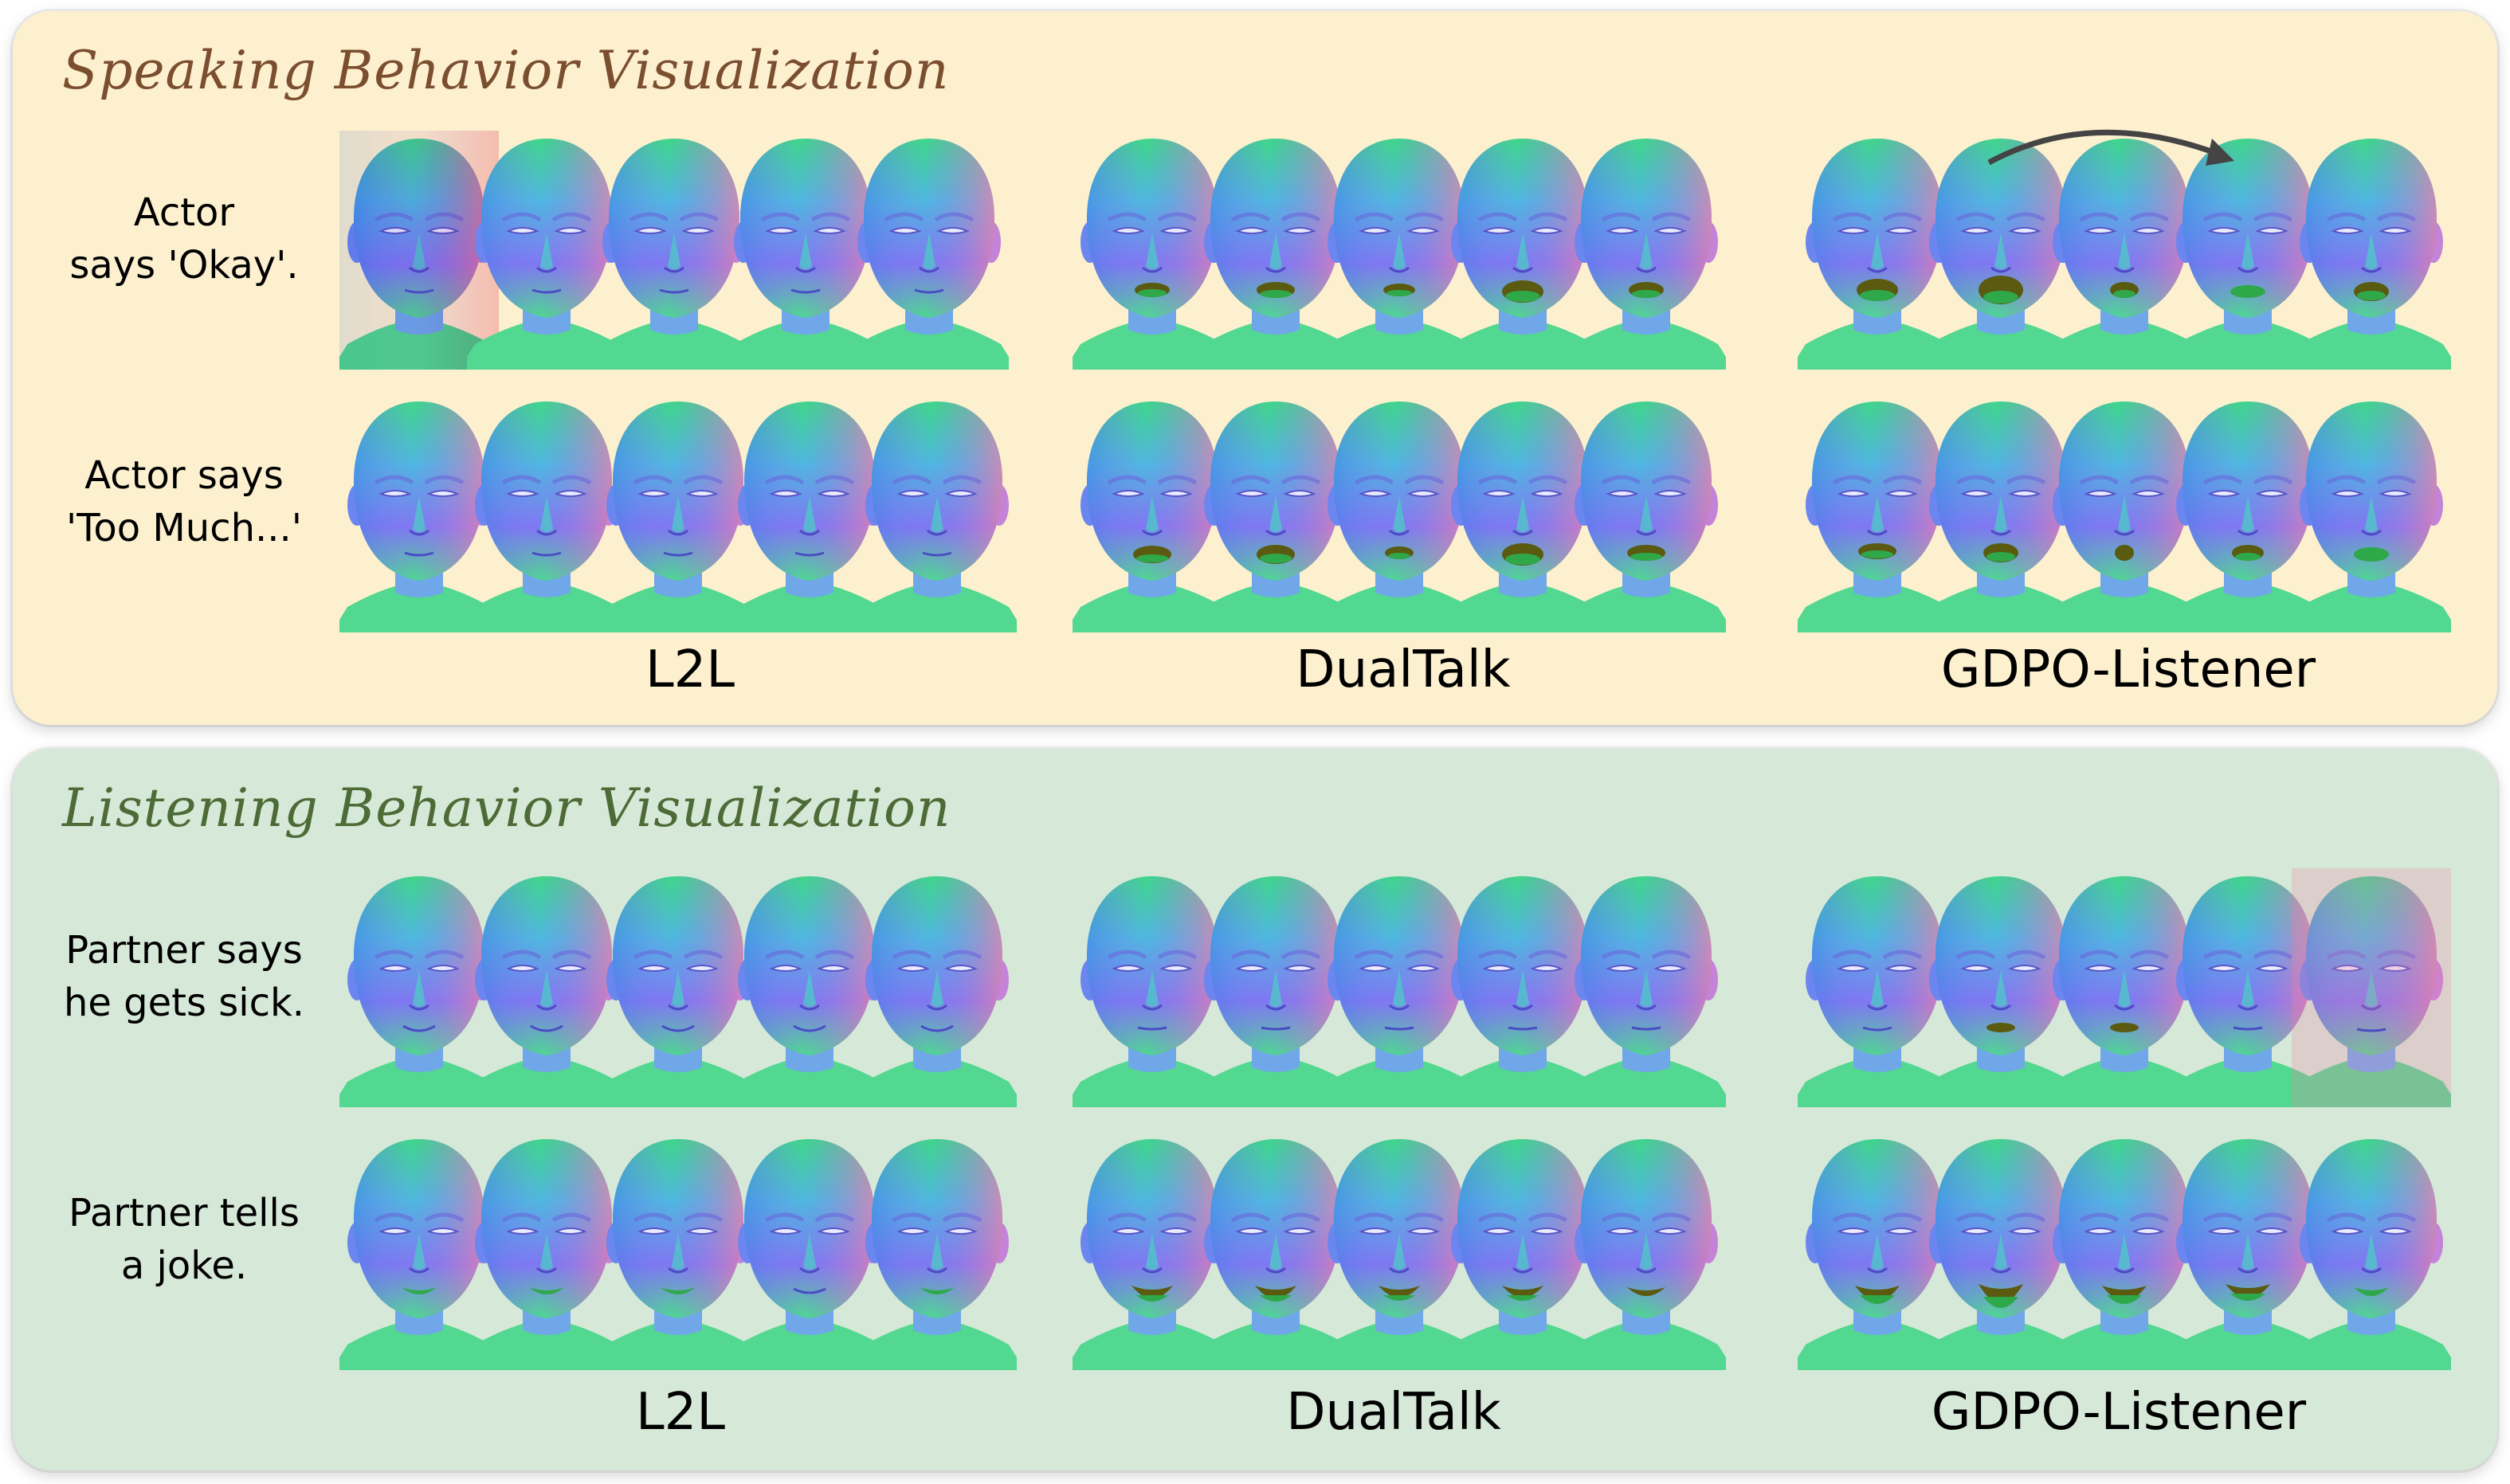  What do you see at coordinates (184, 1003) in the screenshot?
I see `row-label-line: he gets sick.` at bounding box center [184, 1003].